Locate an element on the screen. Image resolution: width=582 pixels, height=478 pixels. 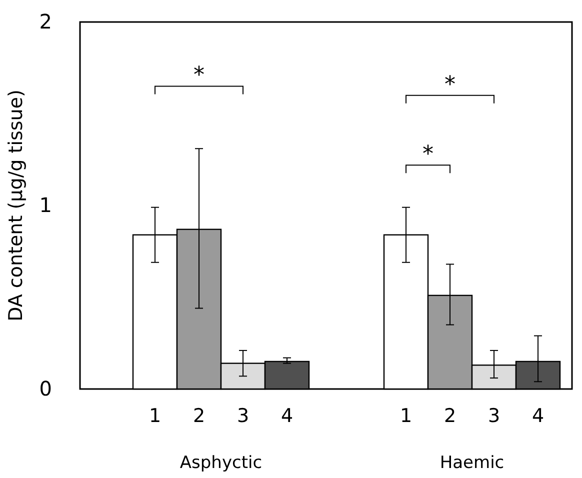
text: Haemic is located at coordinates (472, 463).